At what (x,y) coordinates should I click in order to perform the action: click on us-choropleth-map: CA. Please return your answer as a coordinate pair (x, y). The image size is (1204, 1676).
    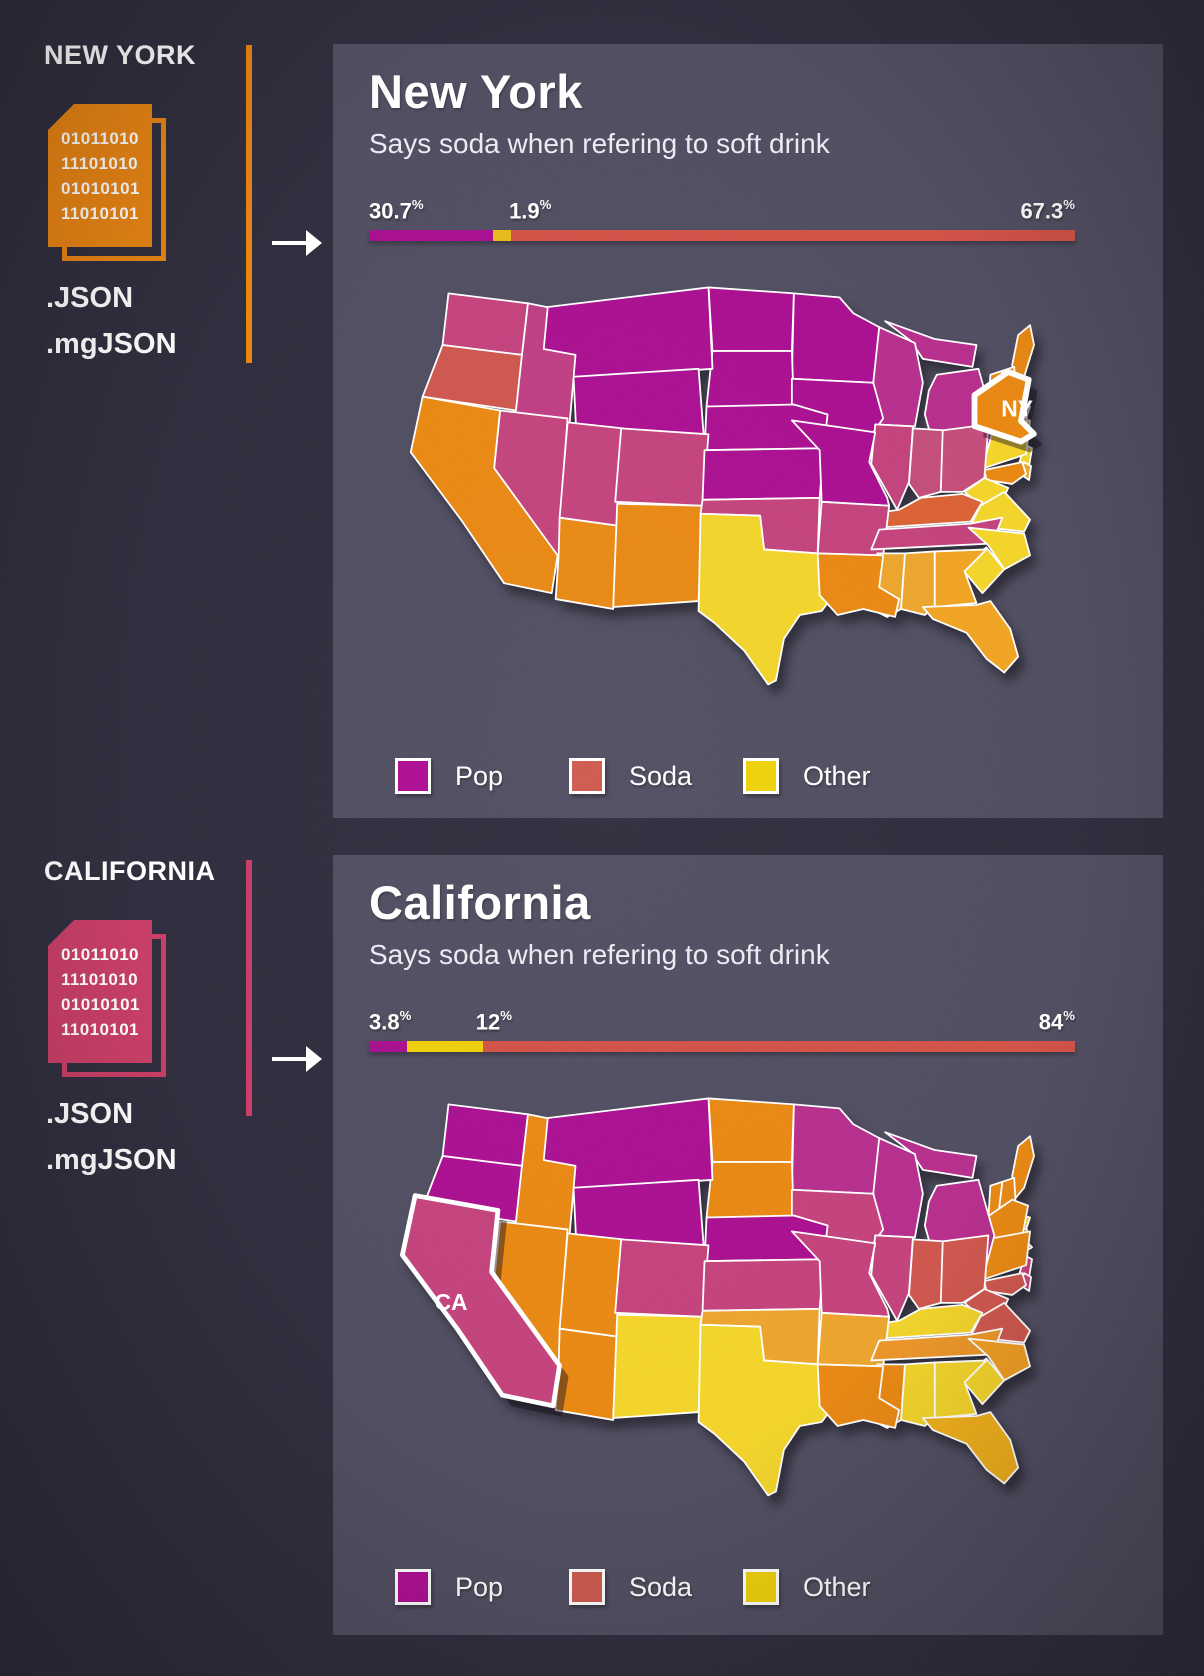
    Looking at the image, I should click on (717, 1297).